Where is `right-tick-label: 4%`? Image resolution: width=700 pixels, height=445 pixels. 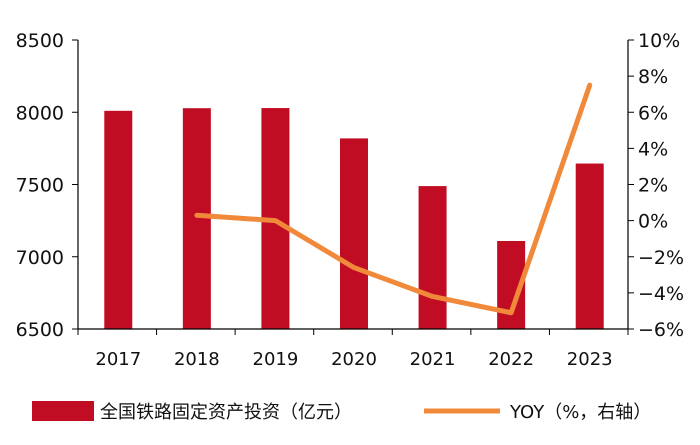 right-tick-label: 4% is located at coordinates (653, 149).